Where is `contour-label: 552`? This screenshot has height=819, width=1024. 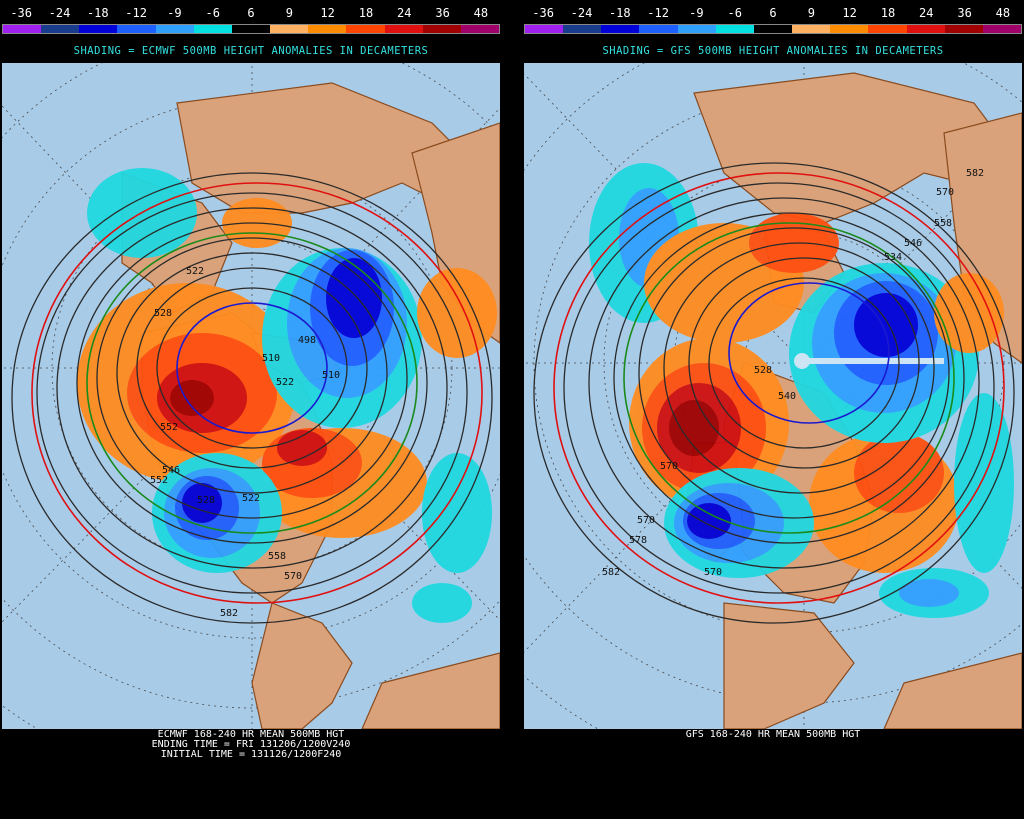
contour-label: 552 is located at coordinates (159, 480).